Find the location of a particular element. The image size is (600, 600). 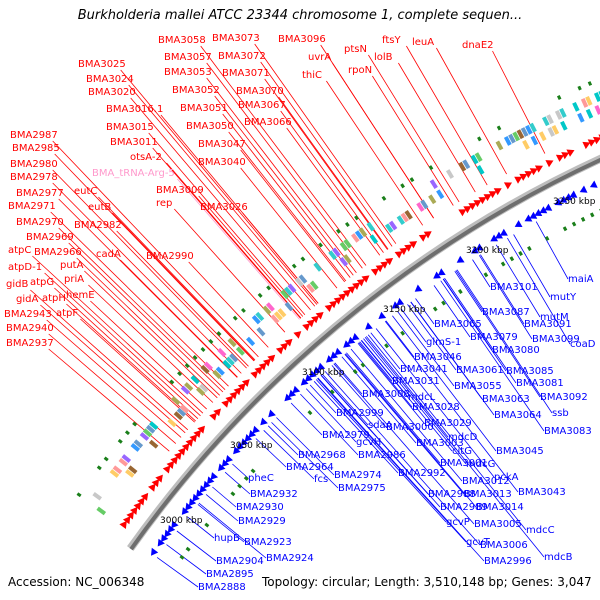

gene-label: glmS-1 is located at coordinates (443, 342).